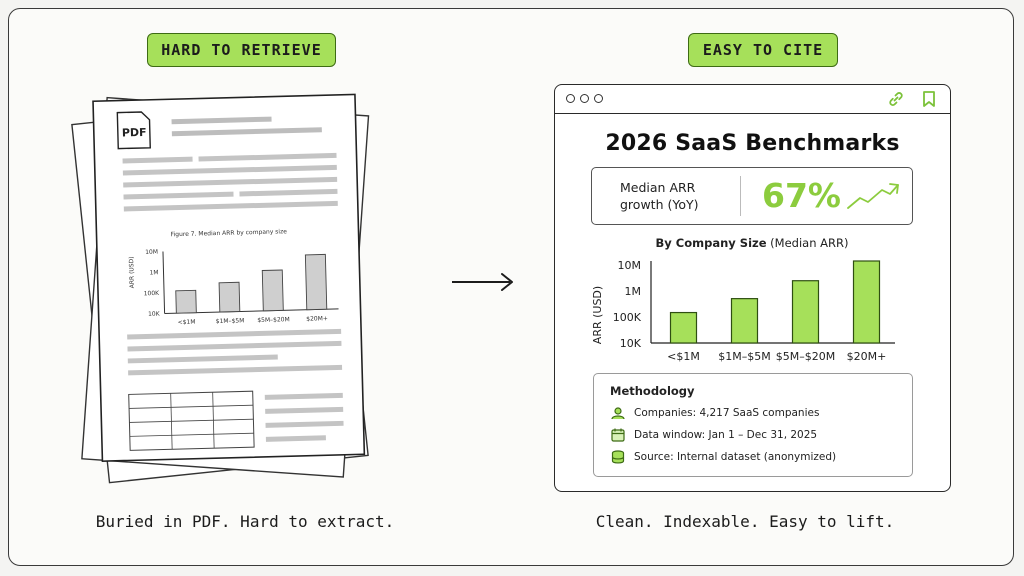  What do you see at coordinates (652, 391) in the screenshot?
I see `methodology-title: Methodology` at bounding box center [652, 391].